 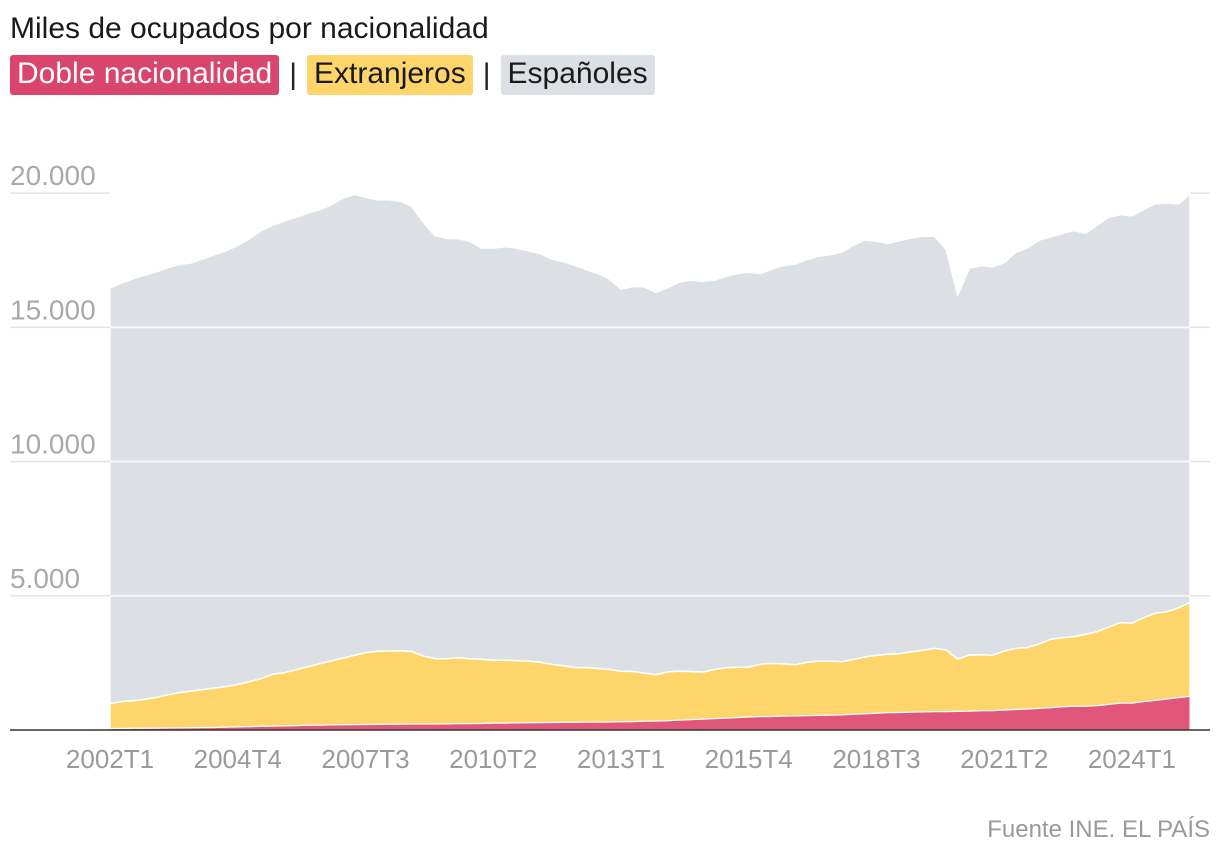 I want to click on x-tick-label: 2004T4, so click(x=238, y=759).